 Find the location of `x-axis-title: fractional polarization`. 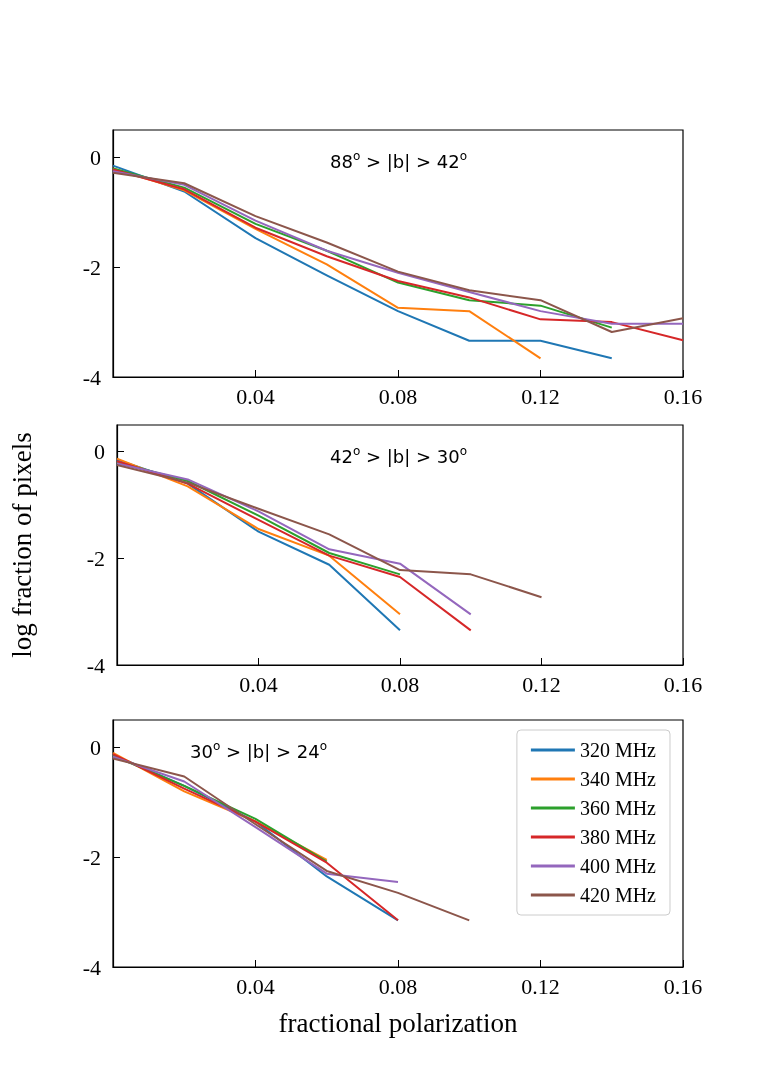

x-axis-title: fractional polarization is located at coordinates (398, 1022).